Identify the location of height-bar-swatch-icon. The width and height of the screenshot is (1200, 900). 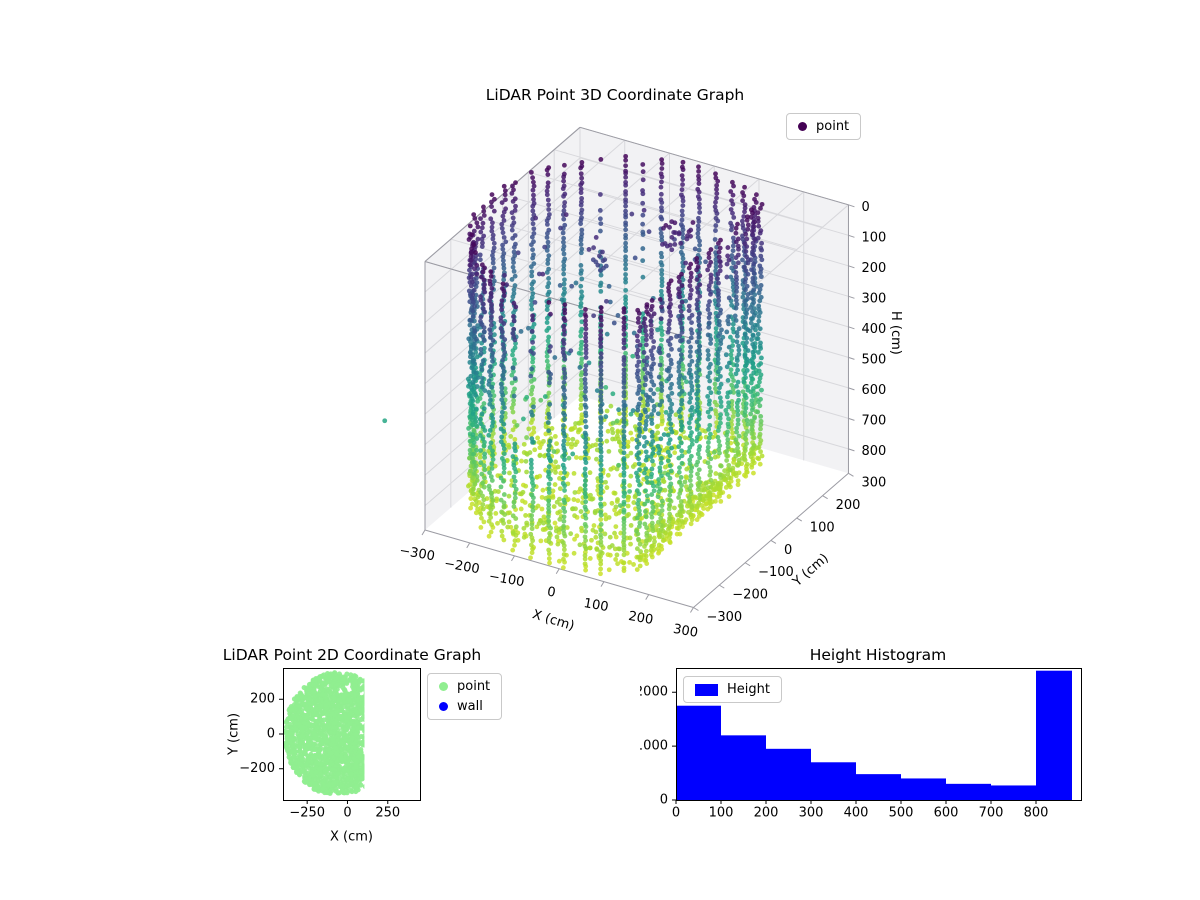
(706, 689).